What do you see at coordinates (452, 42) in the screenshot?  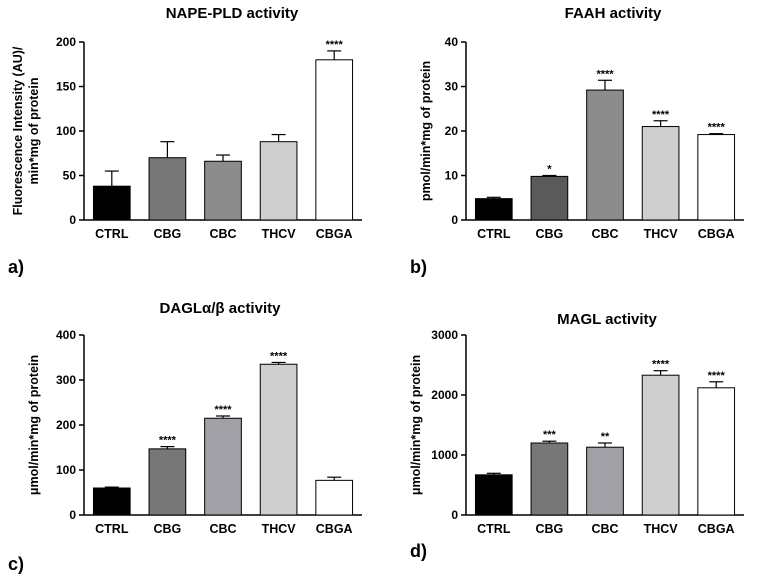 I see `y-tick-label: 40` at bounding box center [452, 42].